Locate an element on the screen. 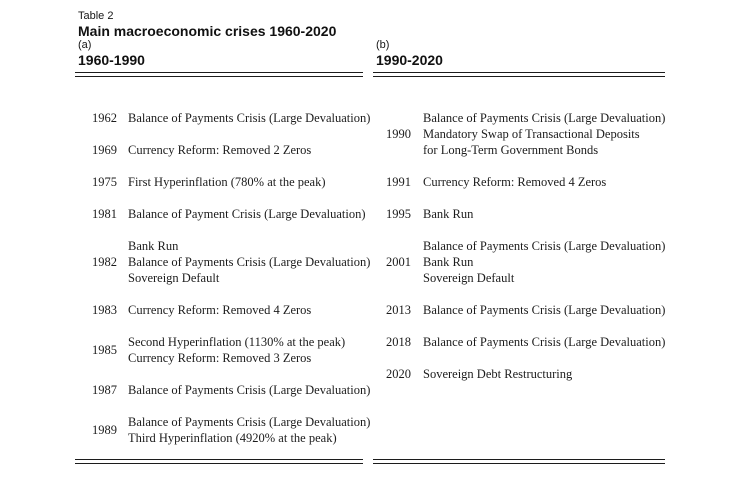 This screenshot has width=737, height=483. event-line: First Hyperinflation (780% at the peak) is located at coordinates (227, 182).